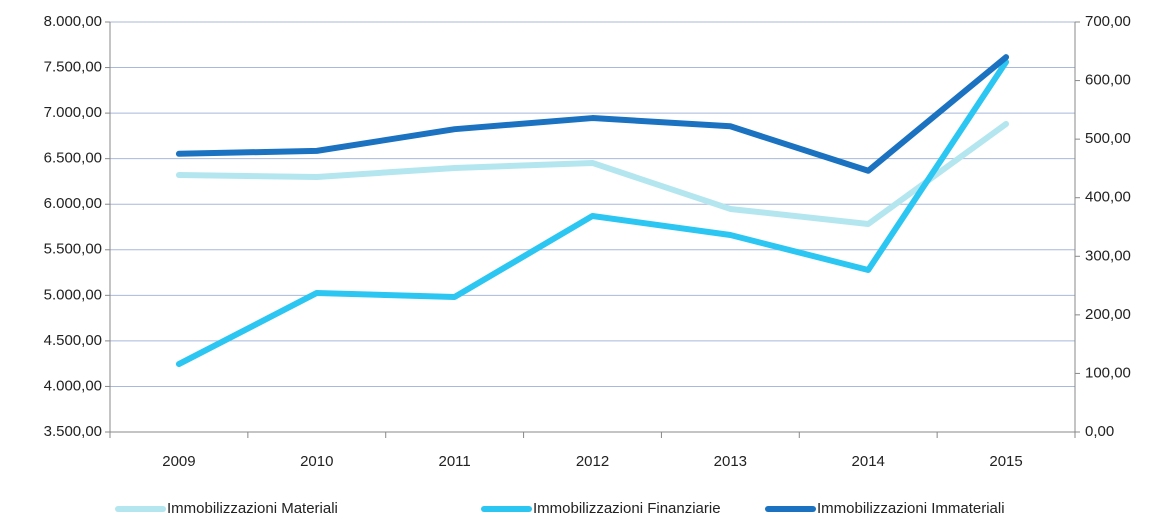 The height and width of the screenshot is (523, 1162). Describe the element at coordinates (1005, 461) in the screenshot. I see `x-tick-label: 2015` at that location.